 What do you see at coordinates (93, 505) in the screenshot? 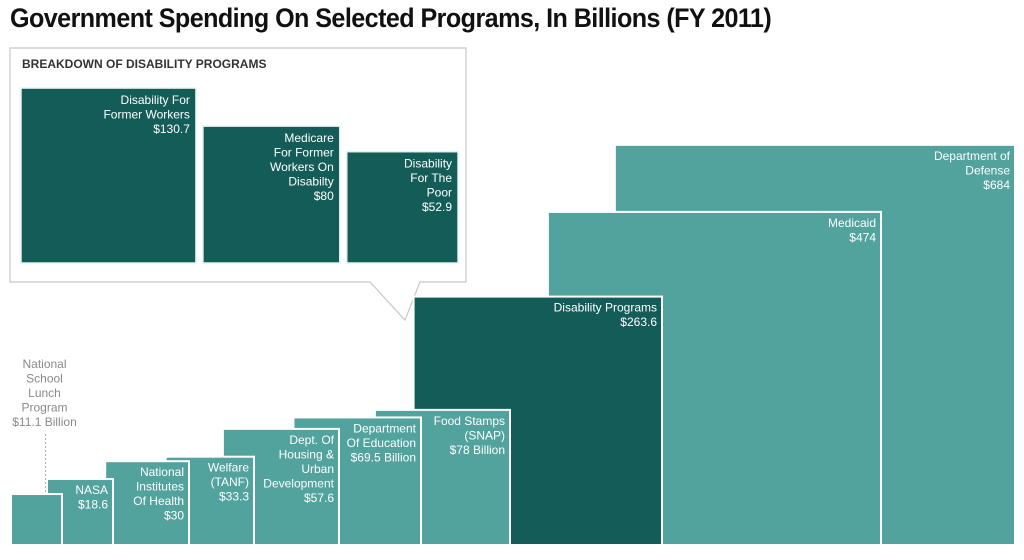
I see `label-line: $18.6` at bounding box center [93, 505].